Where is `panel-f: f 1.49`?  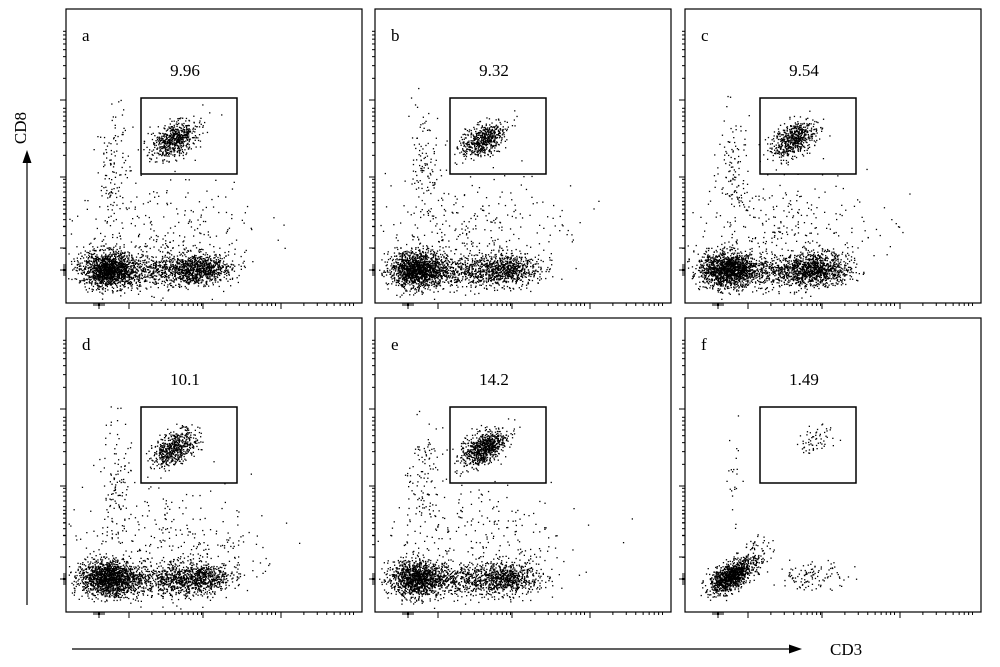 panel-f: f 1.49 is located at coordinates (830, 467).